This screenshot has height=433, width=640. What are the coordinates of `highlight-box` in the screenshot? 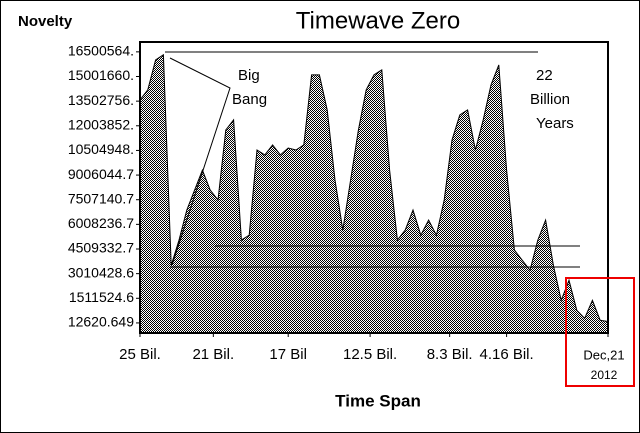 It's located at (600, 332).